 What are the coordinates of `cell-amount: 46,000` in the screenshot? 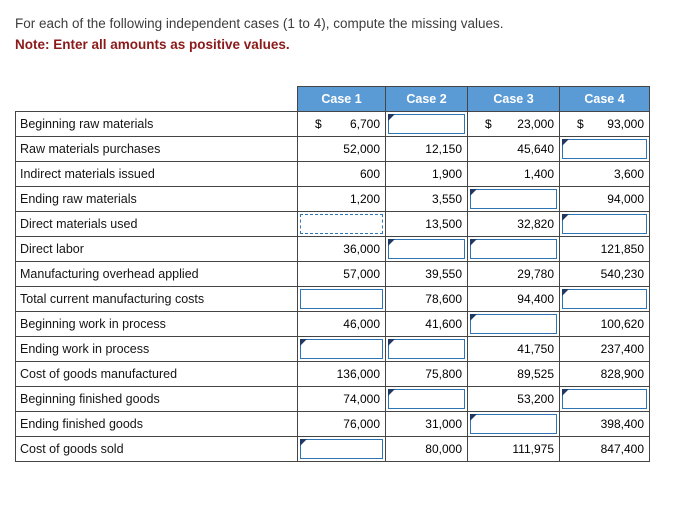 It's located at (361, 324).